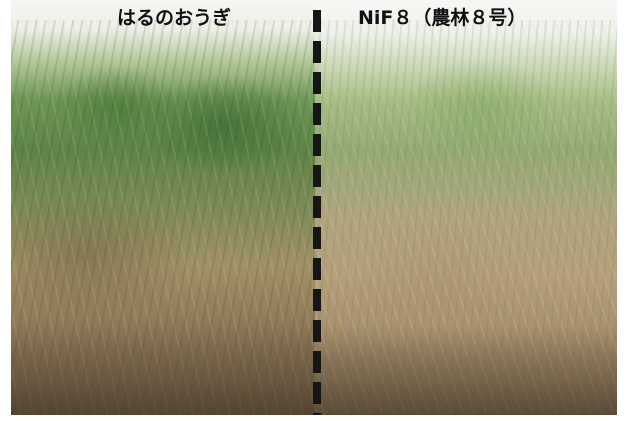  I want to click on right-ground-litter, so click(466, 370).